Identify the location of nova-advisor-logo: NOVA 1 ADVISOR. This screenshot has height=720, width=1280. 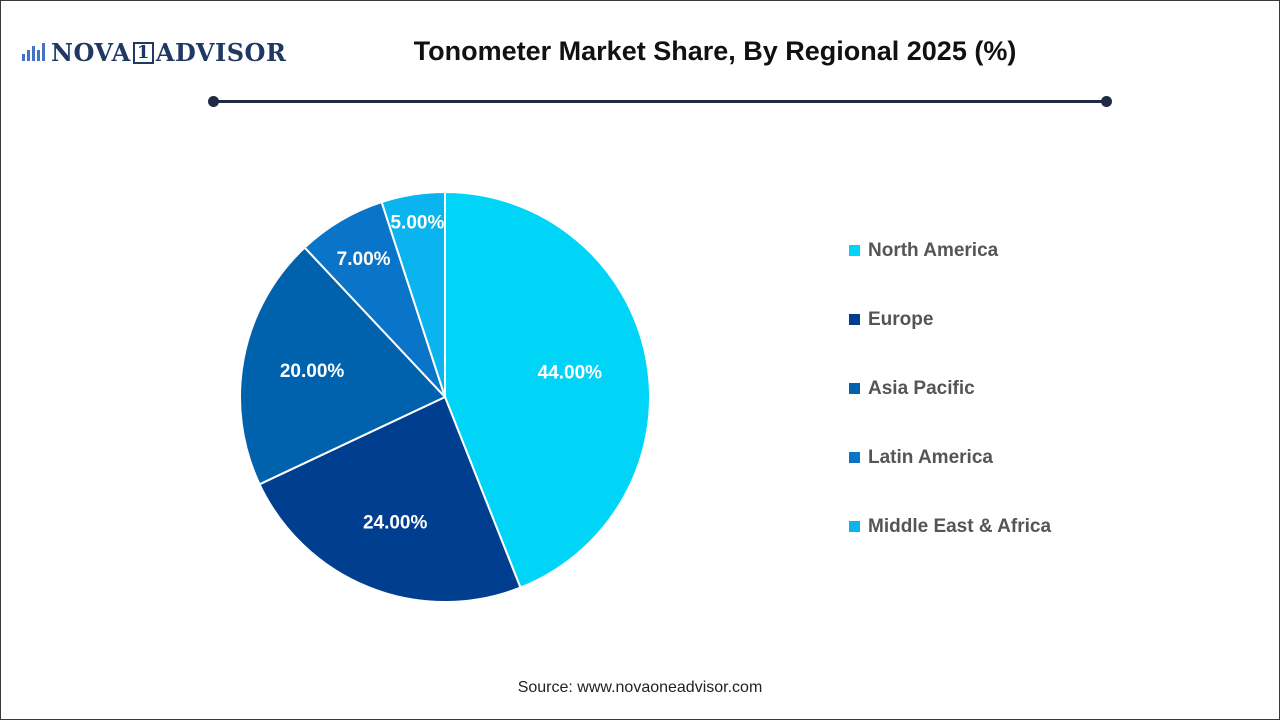
(154, 52).